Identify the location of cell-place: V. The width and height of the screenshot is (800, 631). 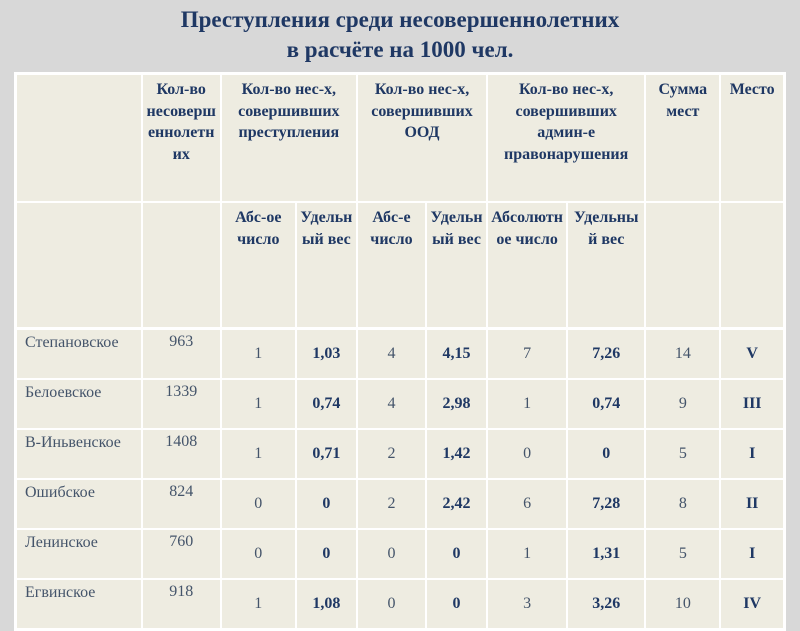
(752, 353).